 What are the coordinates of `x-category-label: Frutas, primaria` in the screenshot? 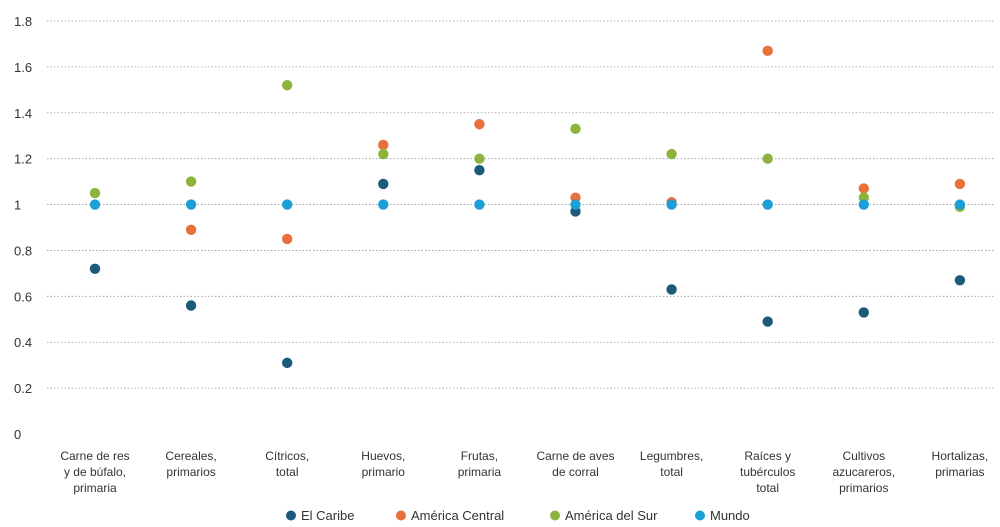 It's located at (480, 464).